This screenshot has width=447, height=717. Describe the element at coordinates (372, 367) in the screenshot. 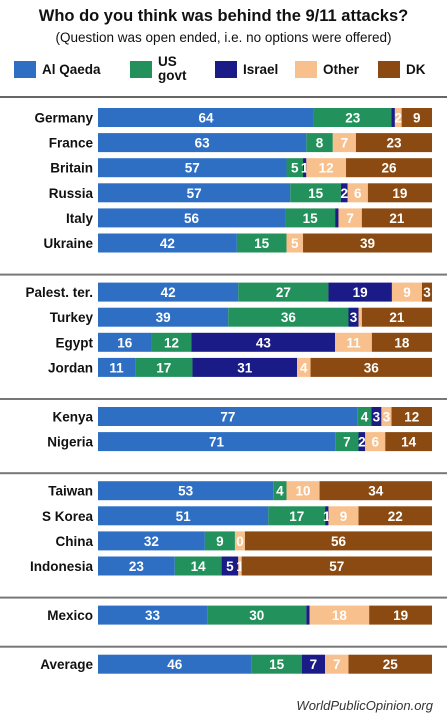

I see `data-label: 36` at that location.